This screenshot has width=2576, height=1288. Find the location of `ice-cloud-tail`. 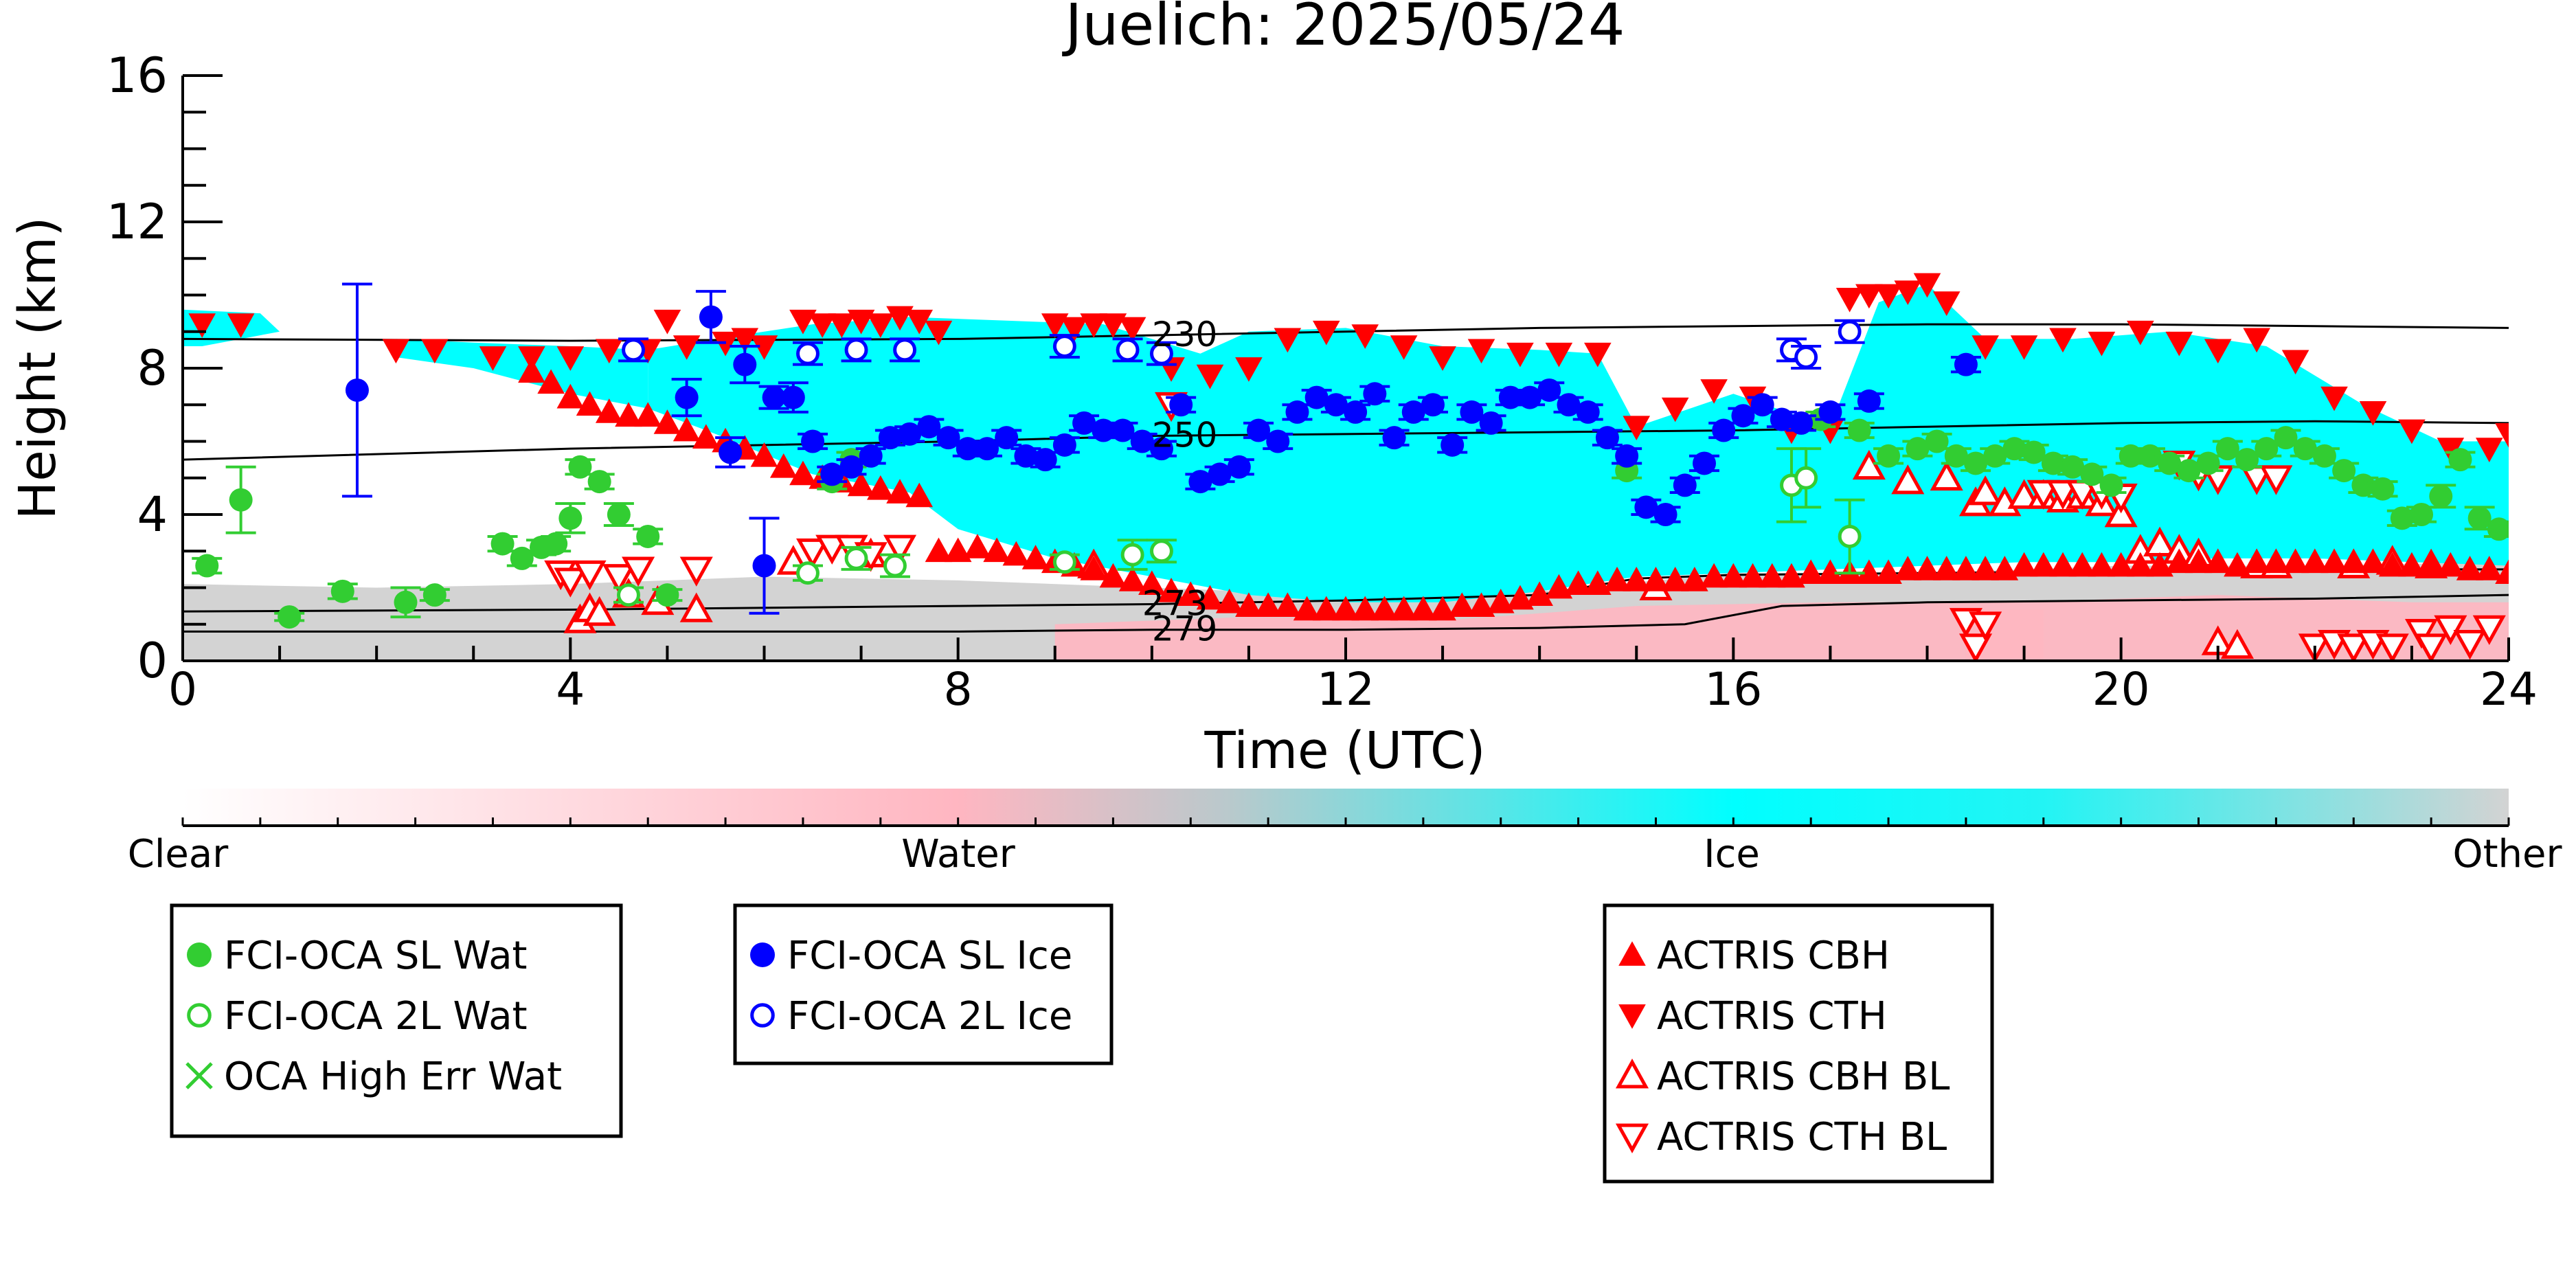

ice-cloud-tail is located at coordinates (522, 374).